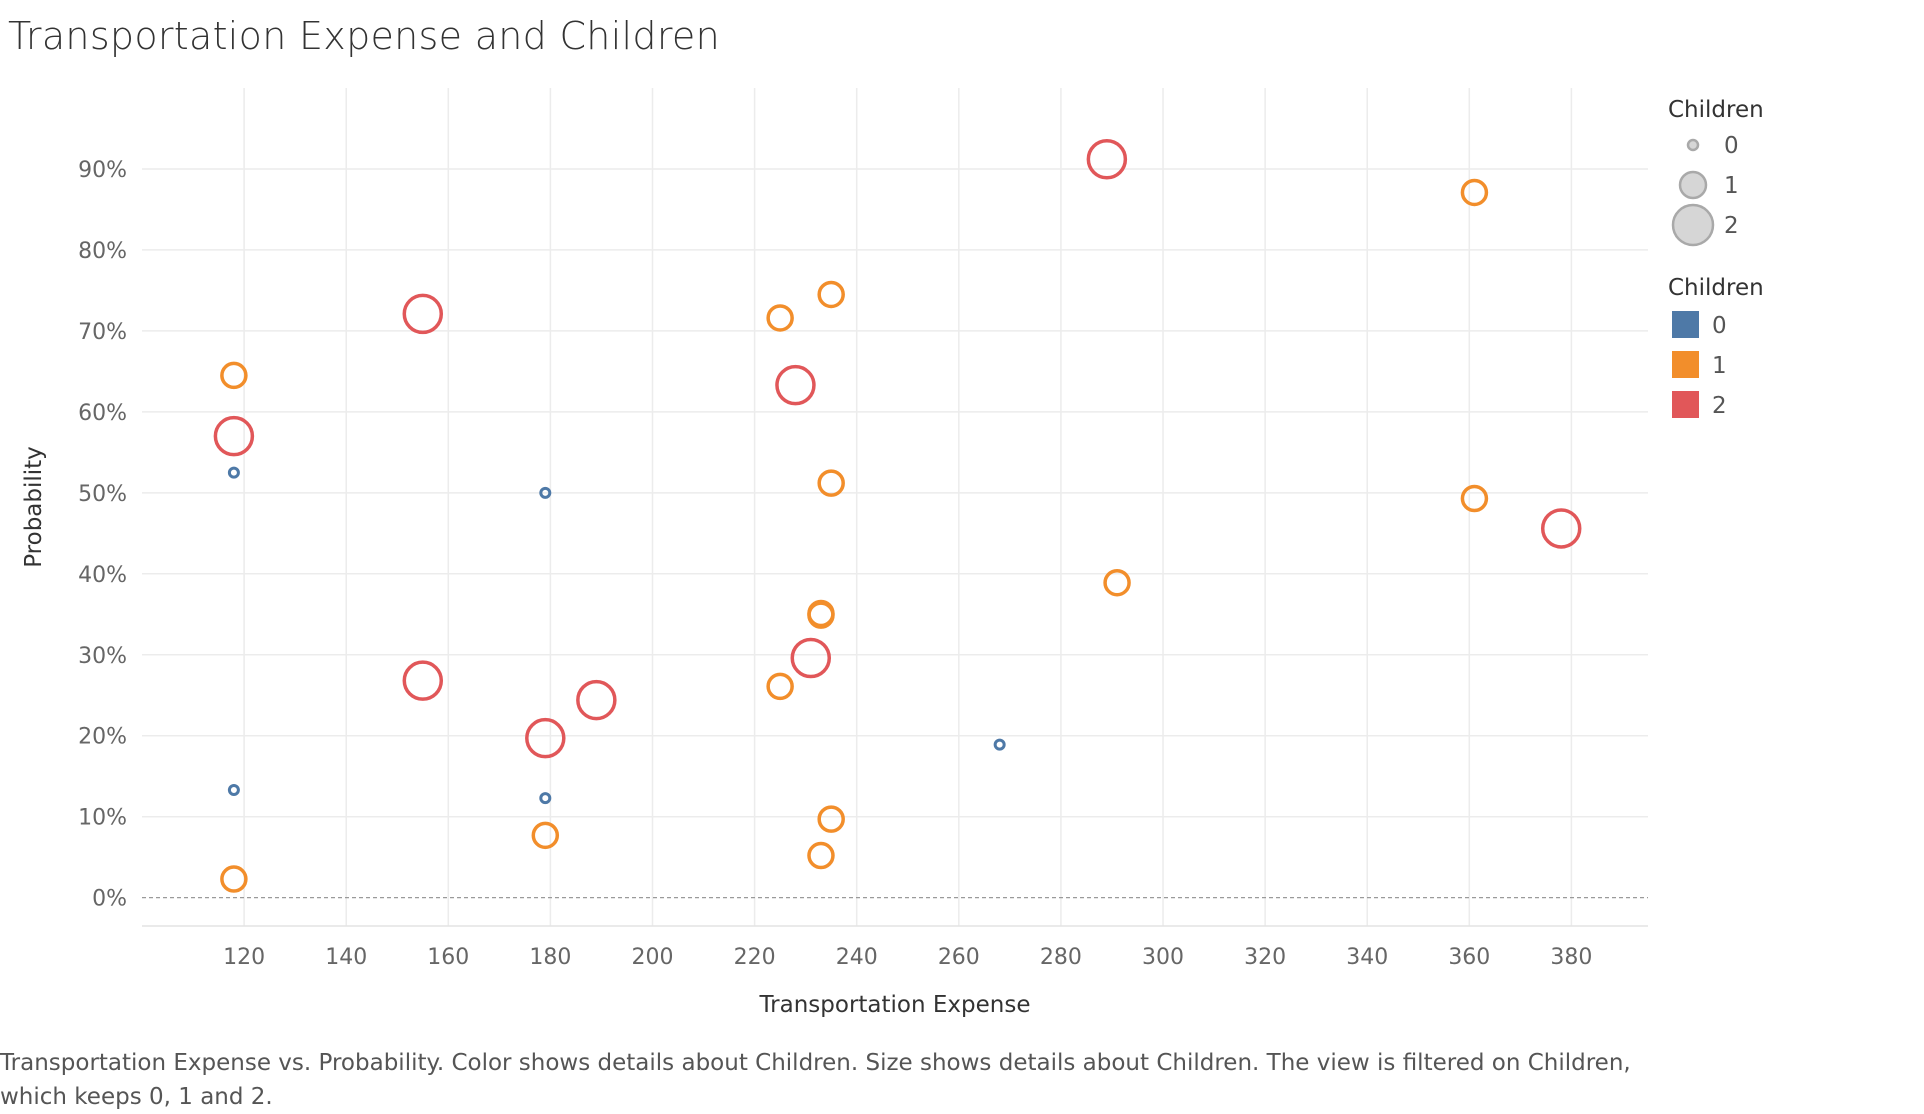 The image size is (1924, 1114). I want to click on size-legend-label: 0, so click(1731, 146).